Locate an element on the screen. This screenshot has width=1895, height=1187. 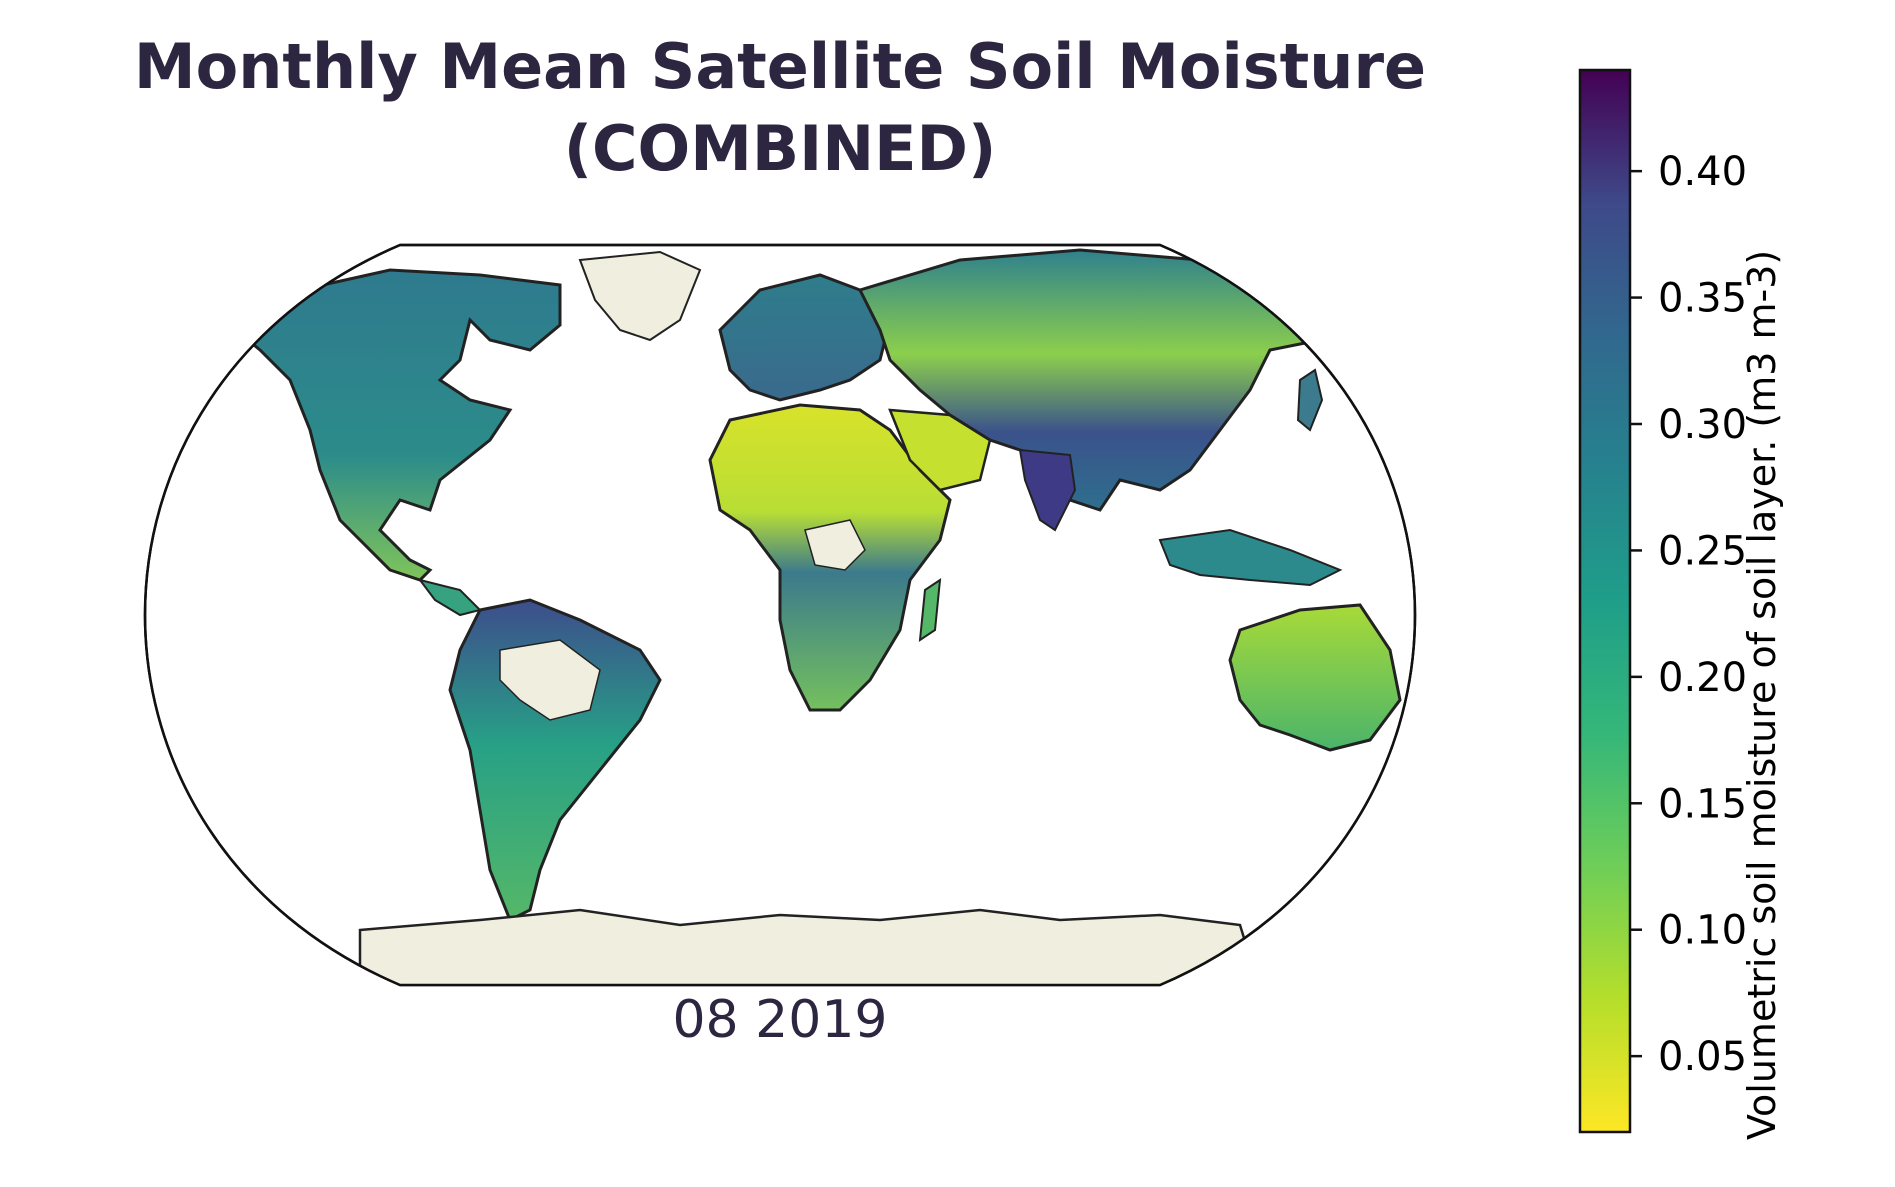
australia is located at coordinates (1315, 677).